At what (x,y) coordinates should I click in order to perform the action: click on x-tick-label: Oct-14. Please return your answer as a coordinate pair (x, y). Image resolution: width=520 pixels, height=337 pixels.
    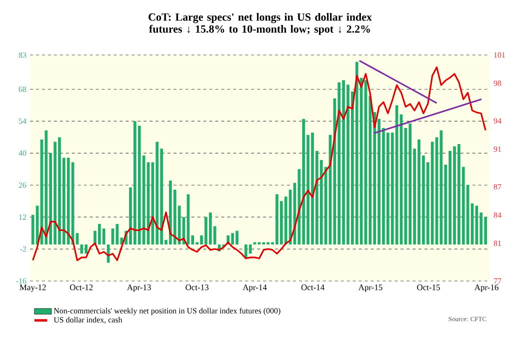
    Looking at the image, I should click on (312, 287).